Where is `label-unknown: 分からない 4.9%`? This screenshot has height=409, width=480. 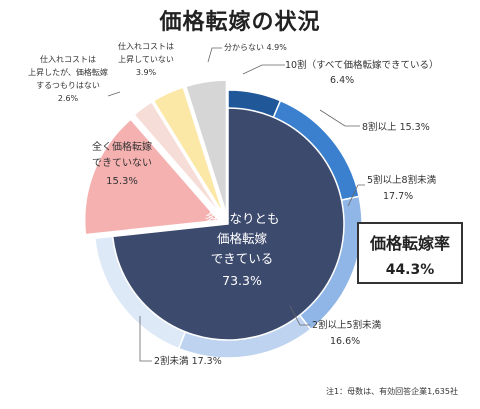
label-unknown: 分からない 4.9% is located at coordinates (255, 47).